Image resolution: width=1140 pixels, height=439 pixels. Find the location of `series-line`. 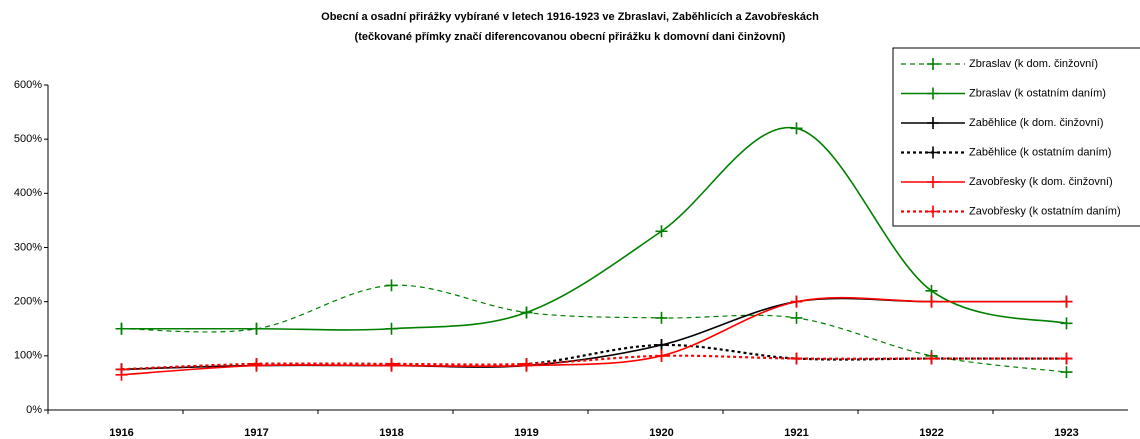

series-line is located at coordinates (594, 362).